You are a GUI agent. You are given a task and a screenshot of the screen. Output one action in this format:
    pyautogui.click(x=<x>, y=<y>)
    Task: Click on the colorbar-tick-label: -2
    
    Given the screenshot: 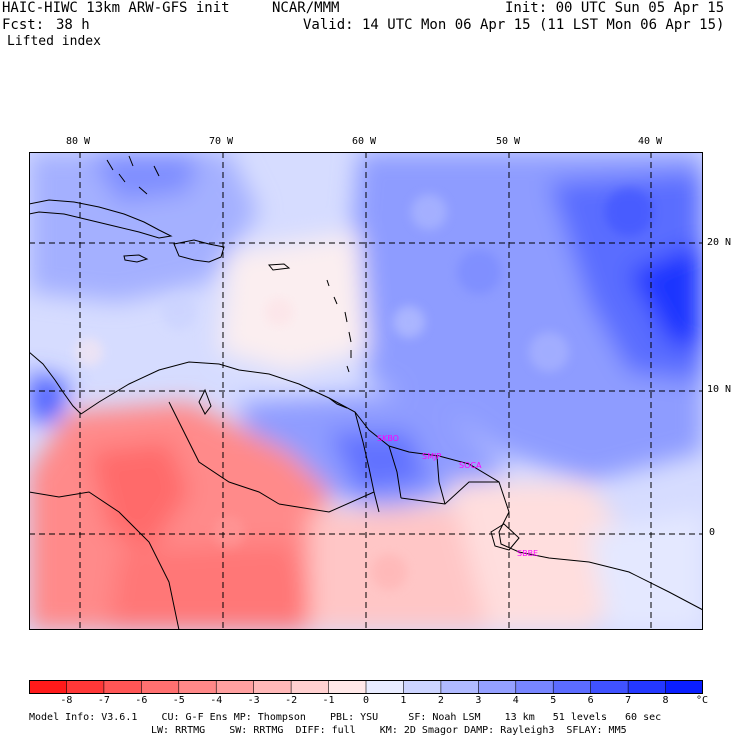 What is the action you would take?
    pyautogui.click(x=291, y=700)
    